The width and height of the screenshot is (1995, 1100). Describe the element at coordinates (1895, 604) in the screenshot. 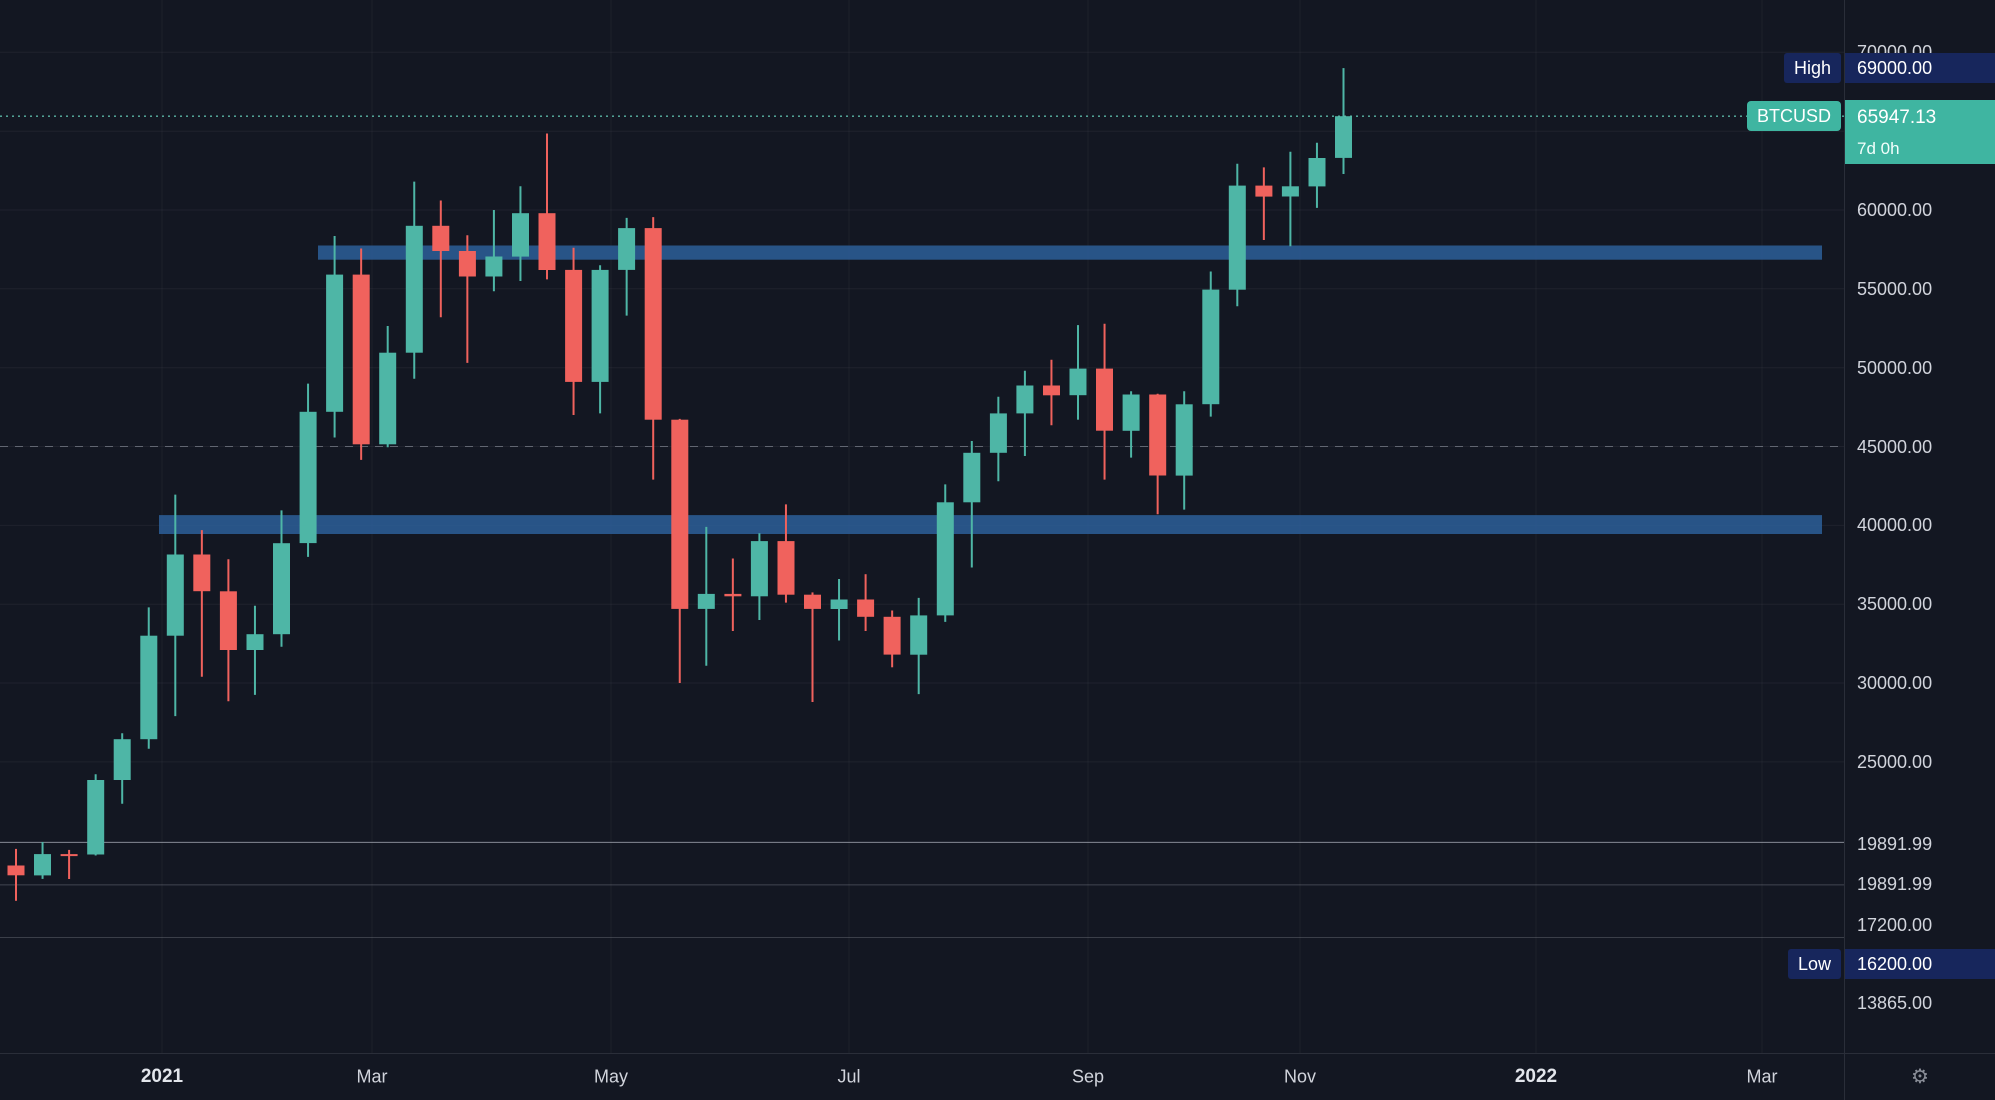

I see `price-axis-label: 35000.00` at that location.